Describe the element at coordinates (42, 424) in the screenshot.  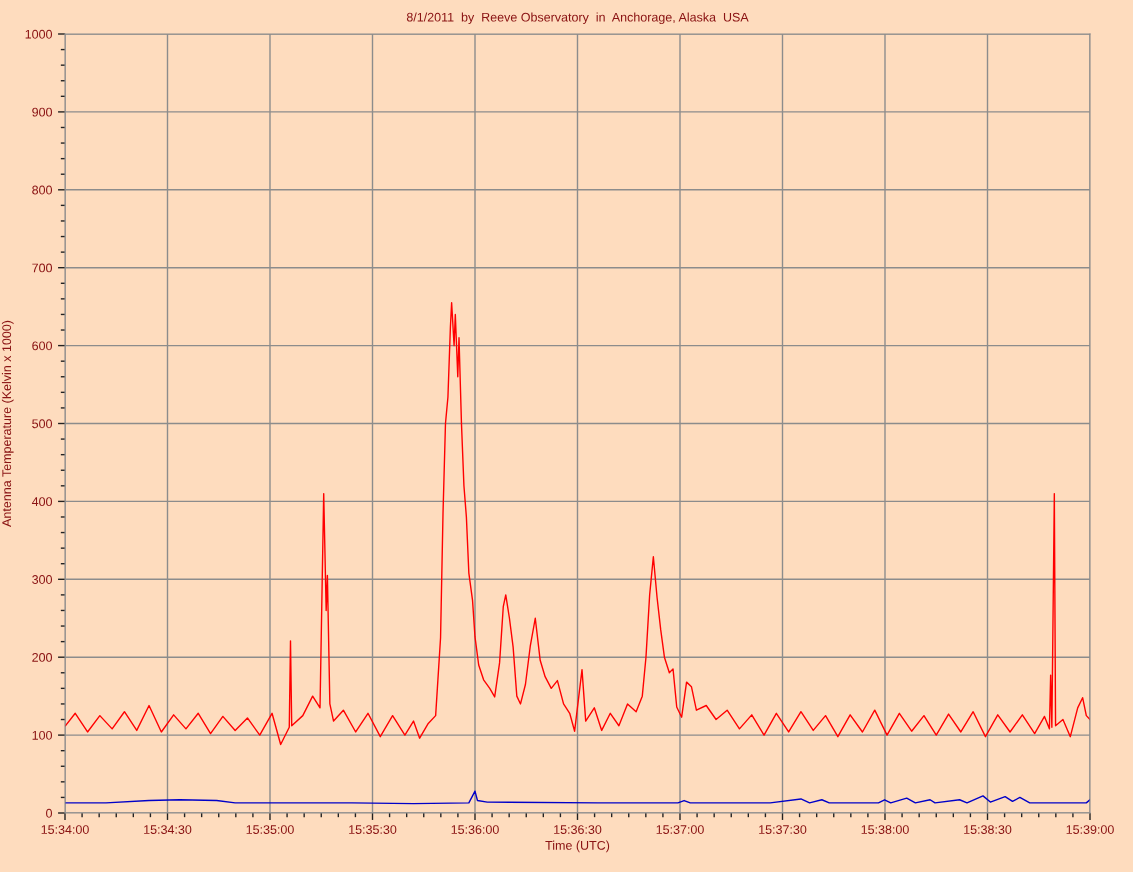
I see `y-tick-label: 500` at that location.